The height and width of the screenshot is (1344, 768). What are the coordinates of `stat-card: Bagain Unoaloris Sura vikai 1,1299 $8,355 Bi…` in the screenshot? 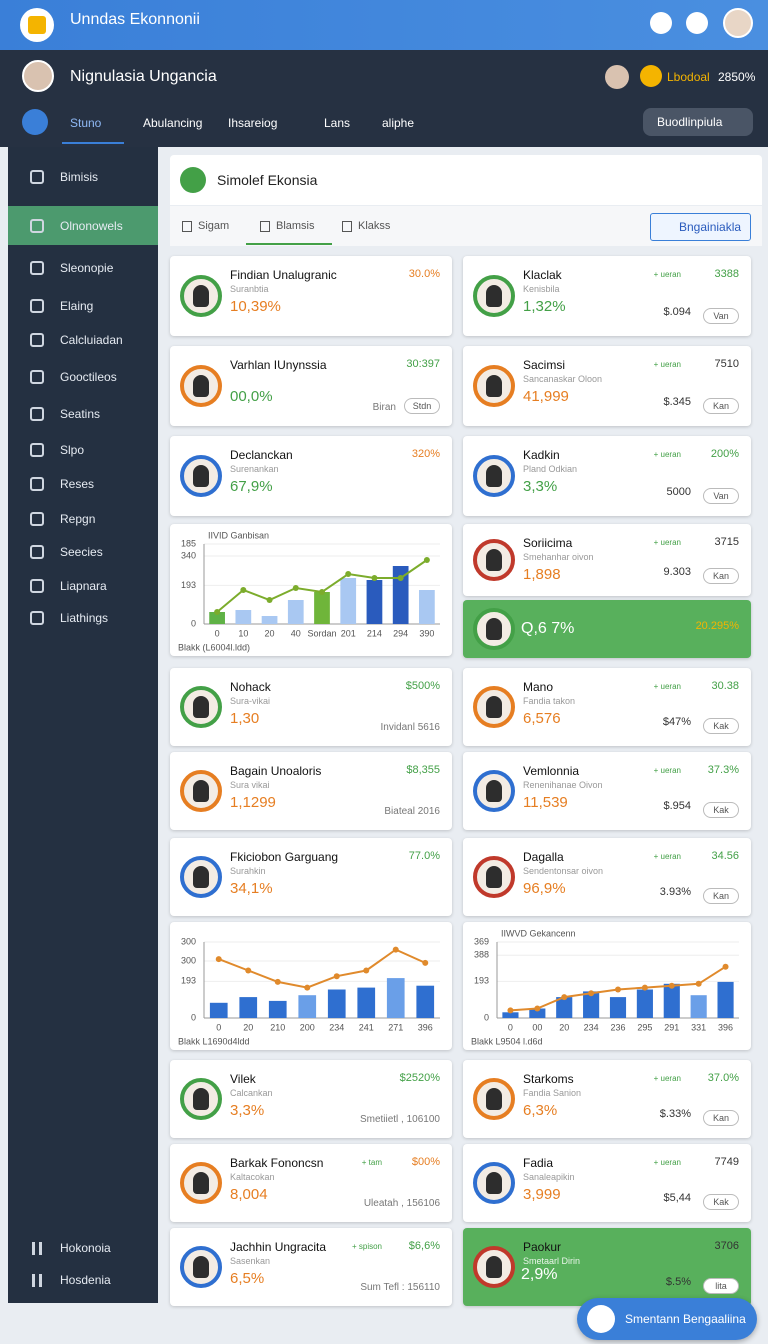 It's located at (311, 791).